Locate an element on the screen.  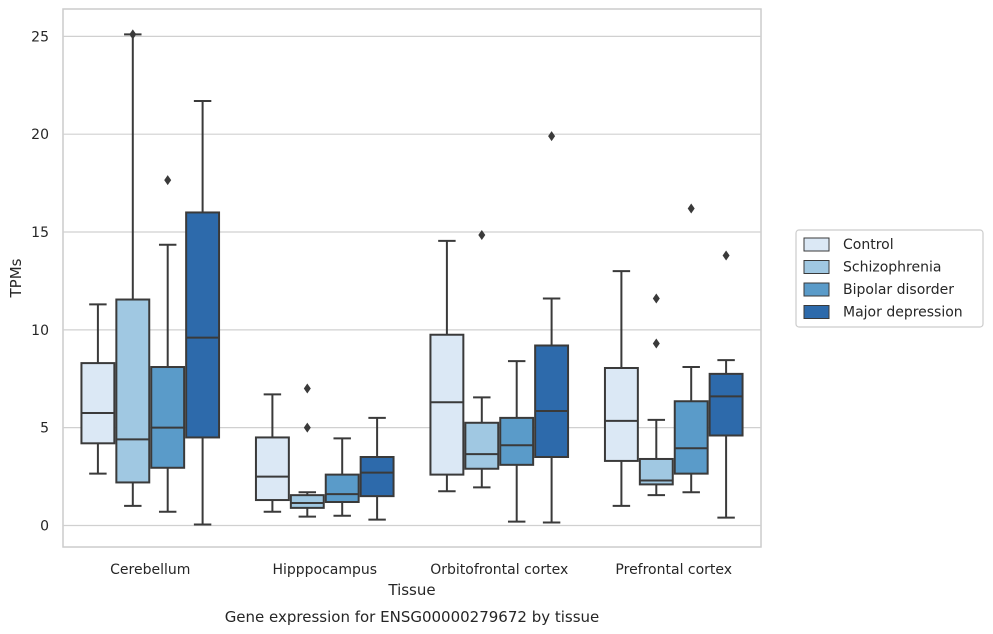
legend-label: Bipolar disorder is located at coordinates (898, 290).